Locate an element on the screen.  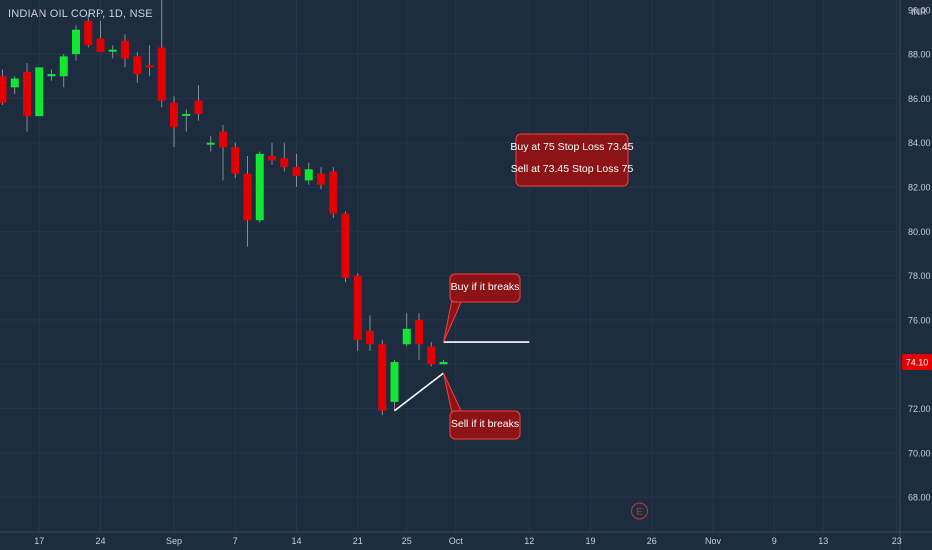
x-tick-label: 17 is located at coordinates (39, 541).